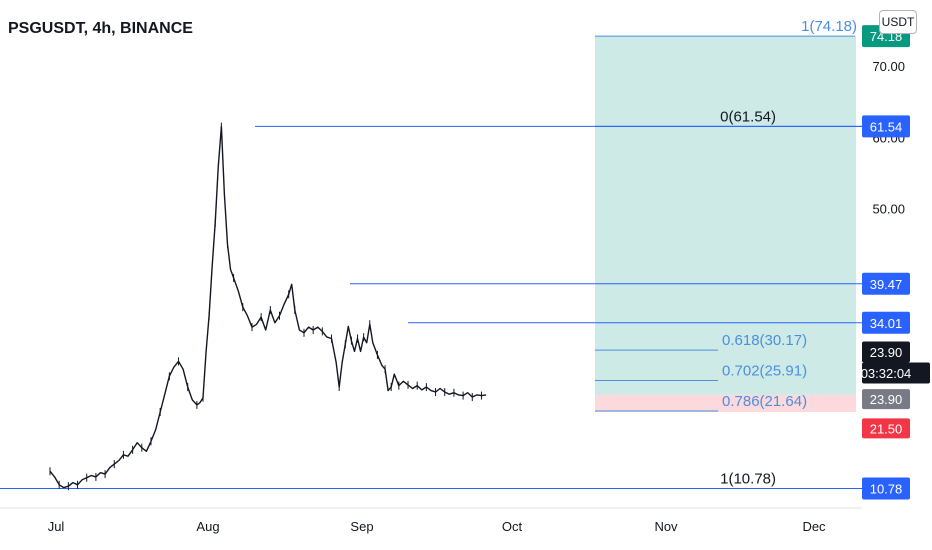 This screenshot has height=550, width=932. I want to click on price-badge-label: 21.50, so click(886, 428).